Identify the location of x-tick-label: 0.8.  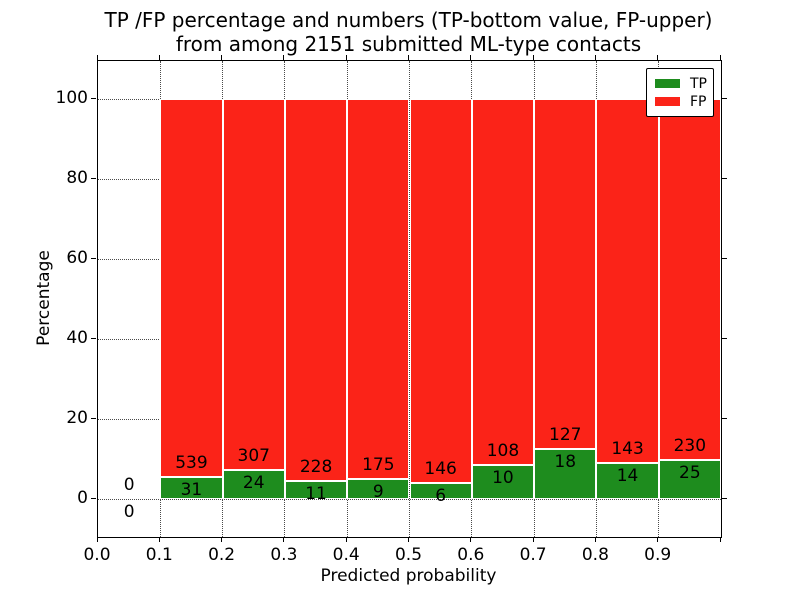
(595, 555).